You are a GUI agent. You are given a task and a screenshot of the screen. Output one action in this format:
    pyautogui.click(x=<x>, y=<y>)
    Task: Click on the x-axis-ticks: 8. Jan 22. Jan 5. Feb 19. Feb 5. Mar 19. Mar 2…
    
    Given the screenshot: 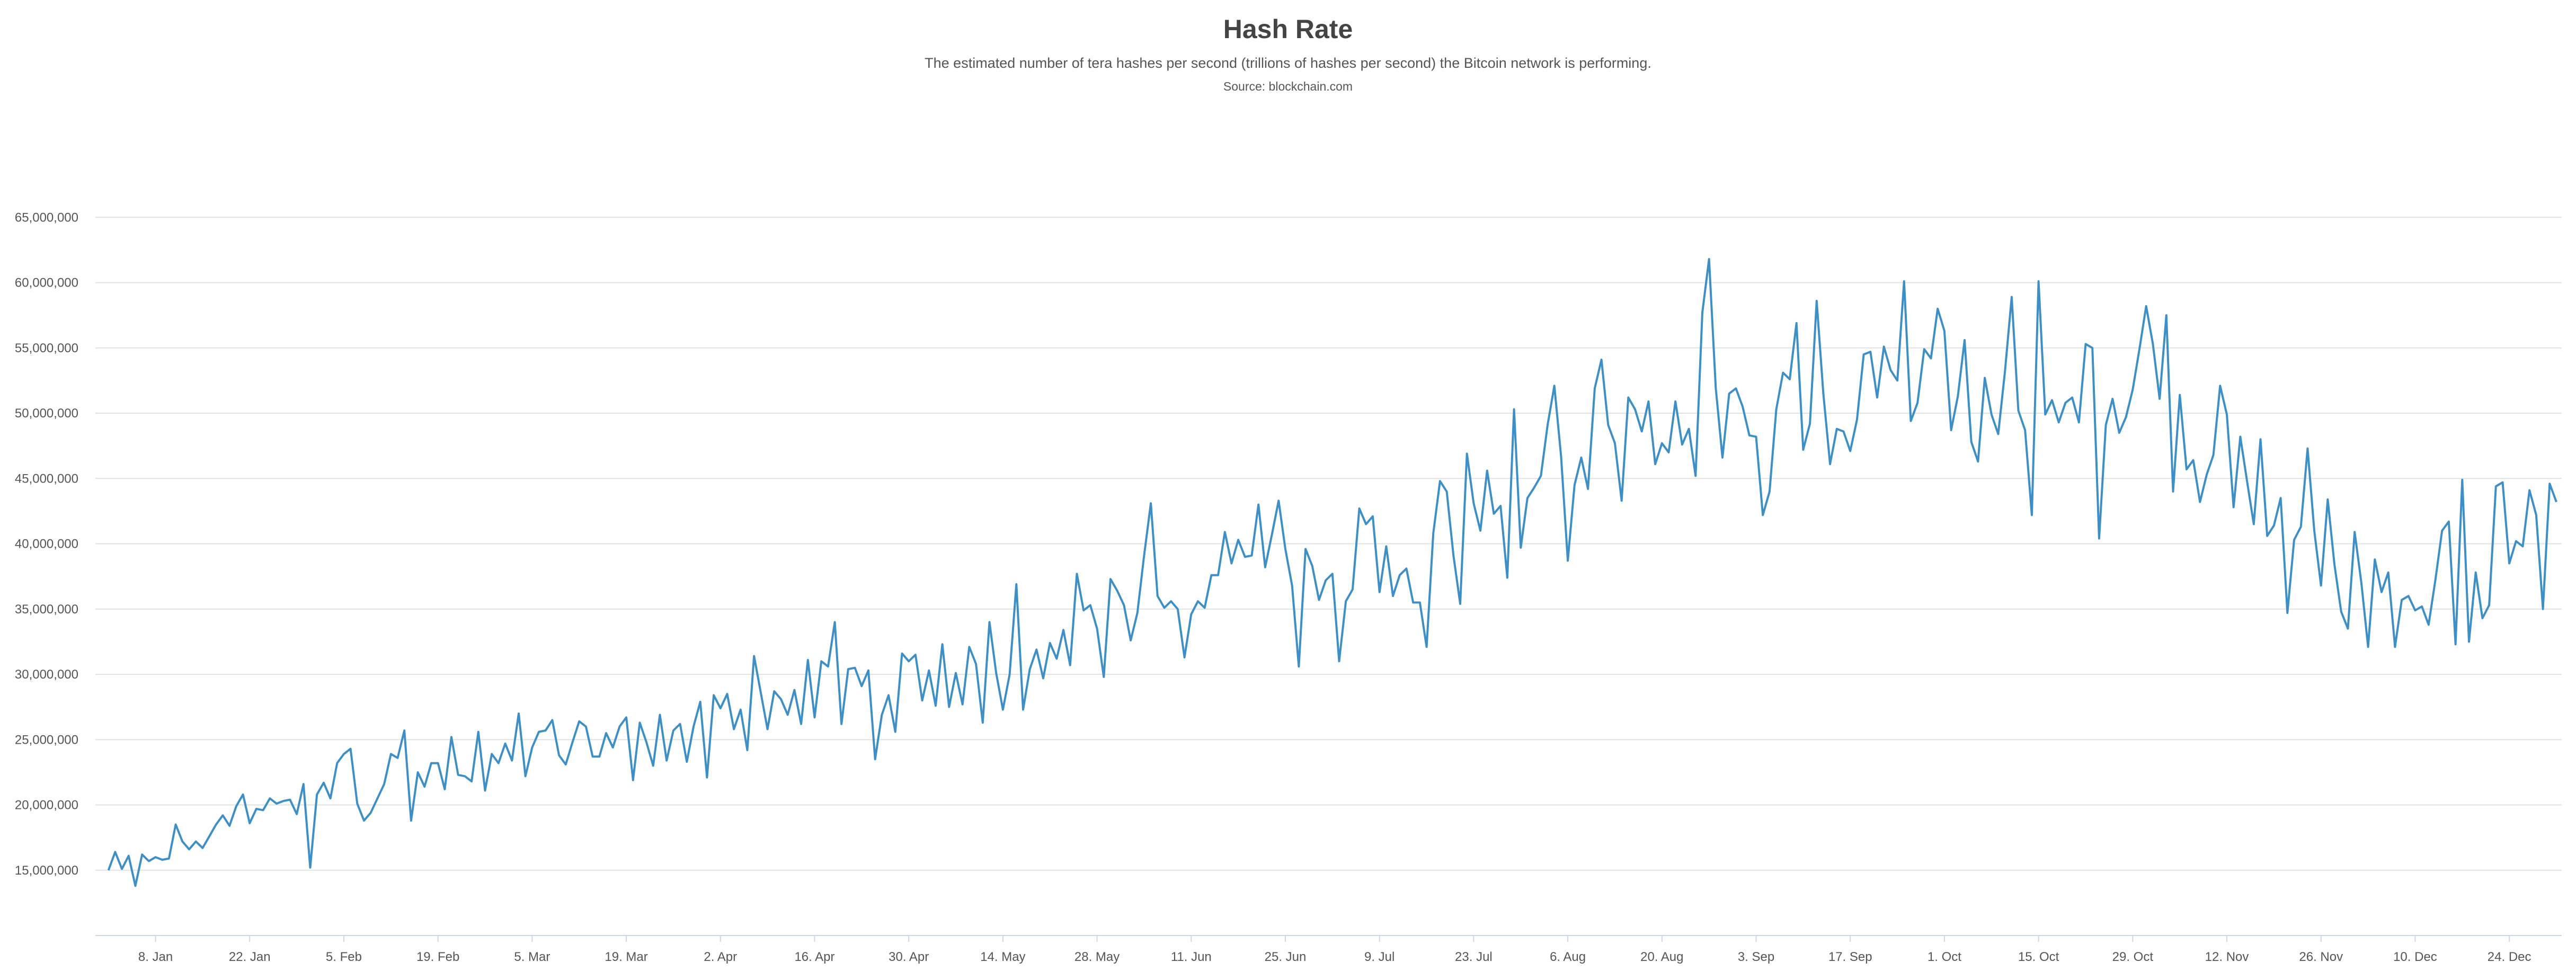 What is the action you would take?
    pyautogui.click(x=1334, y=950)
    